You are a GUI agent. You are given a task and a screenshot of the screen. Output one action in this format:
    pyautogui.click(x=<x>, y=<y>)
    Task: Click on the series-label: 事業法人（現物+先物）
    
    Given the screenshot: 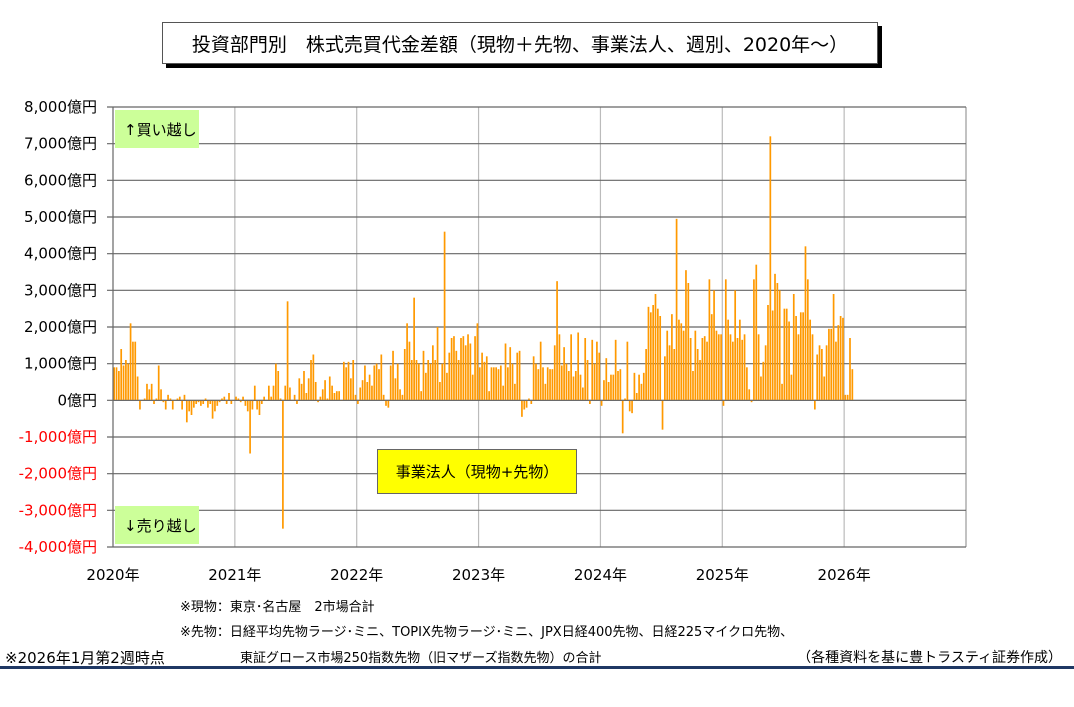 What is the action you would take?
    pyautogui.click(x=477, y=472)
    